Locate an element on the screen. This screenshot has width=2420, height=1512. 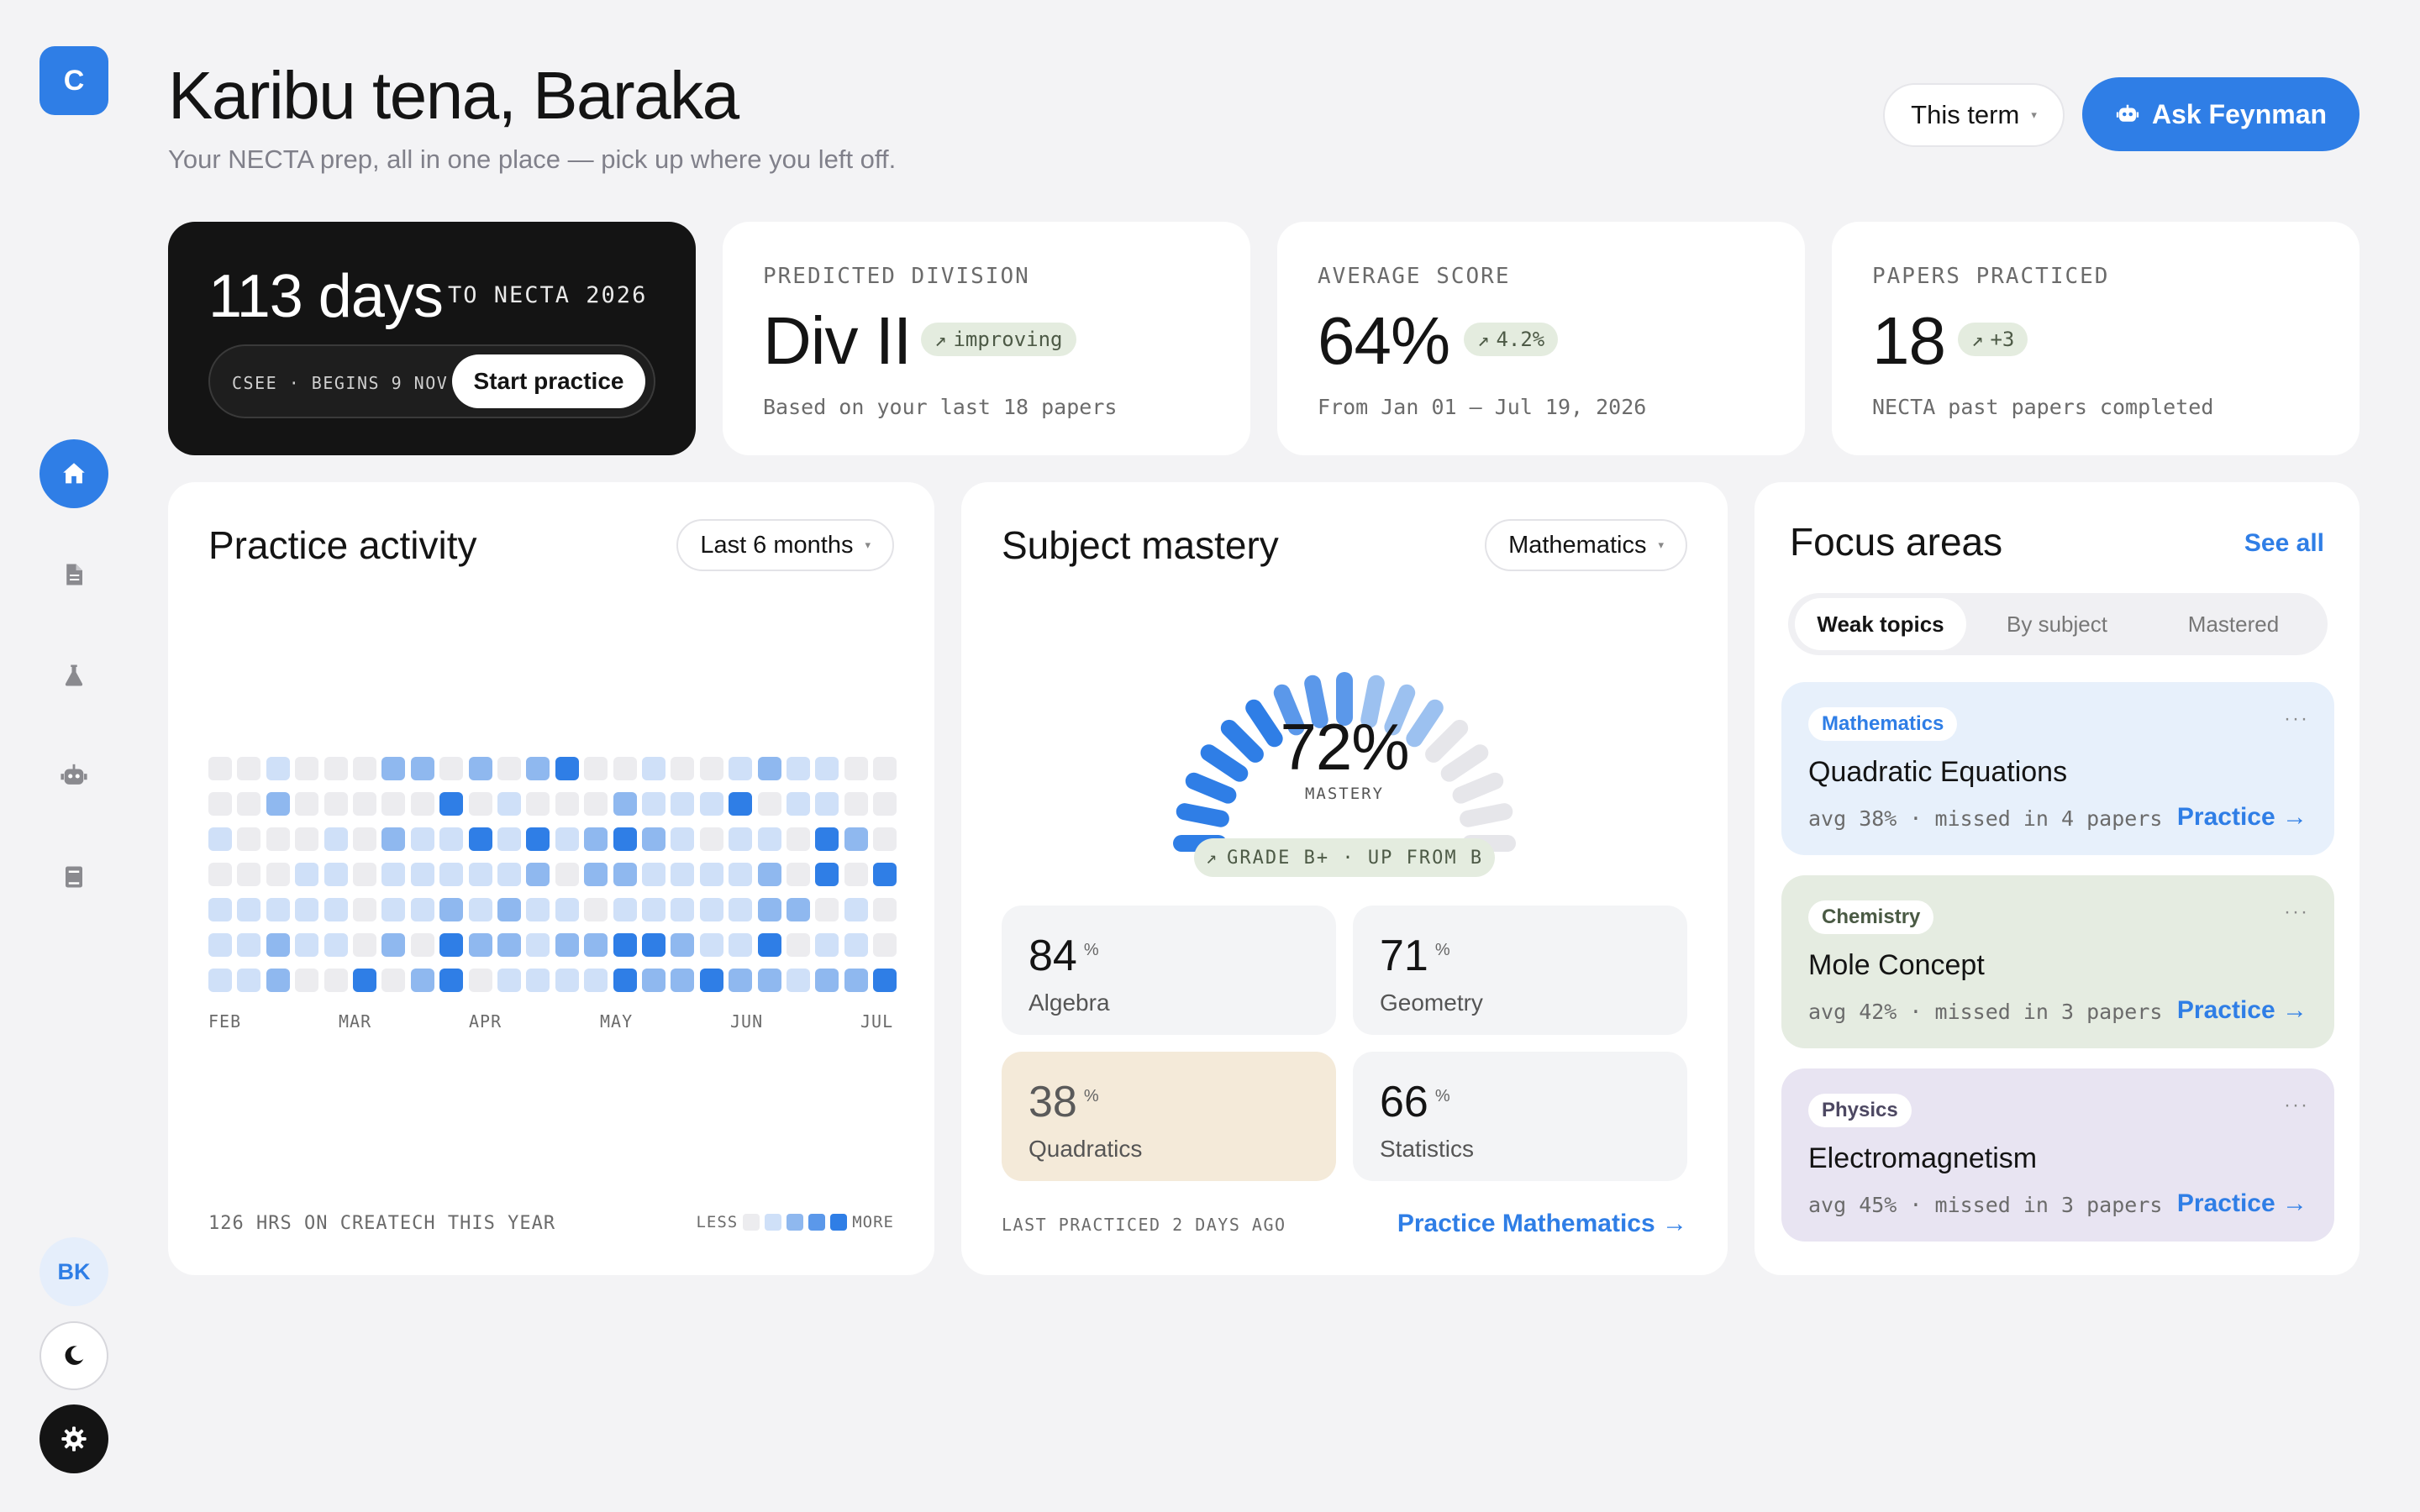
see-all-link: See all is located at coordinates (2284, 543).